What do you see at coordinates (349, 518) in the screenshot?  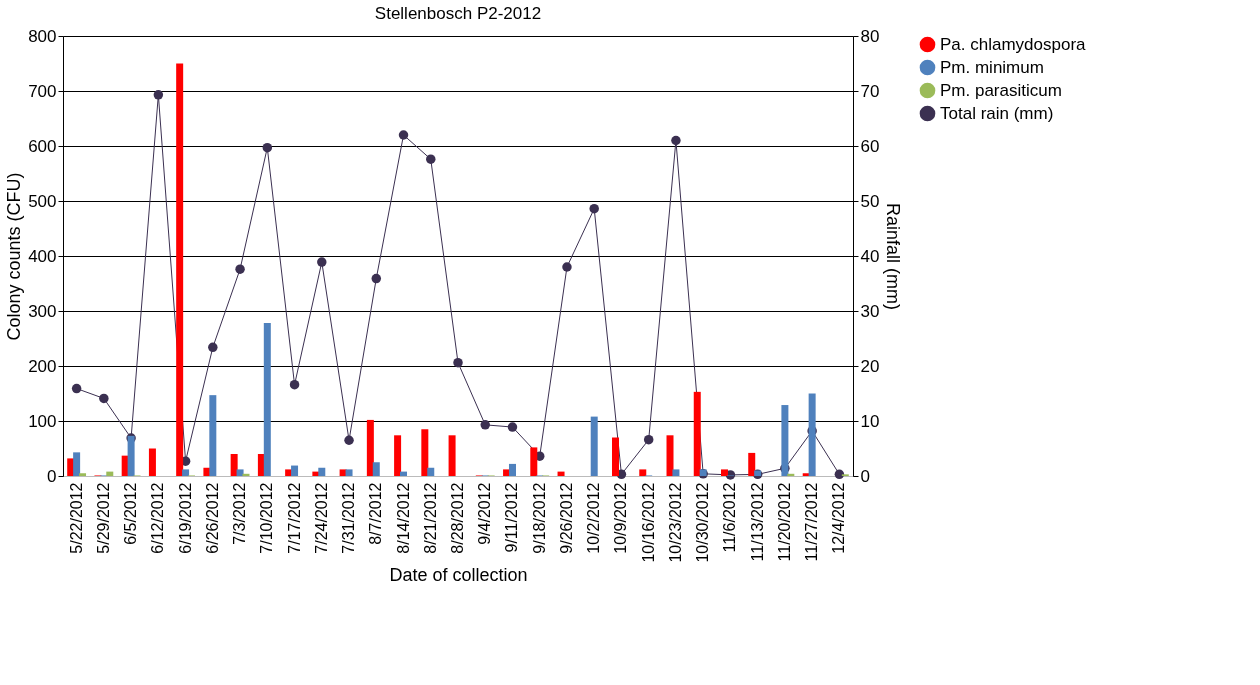 I see `x-tick-label: 7/31/2012` at bounding box center [349, 518].